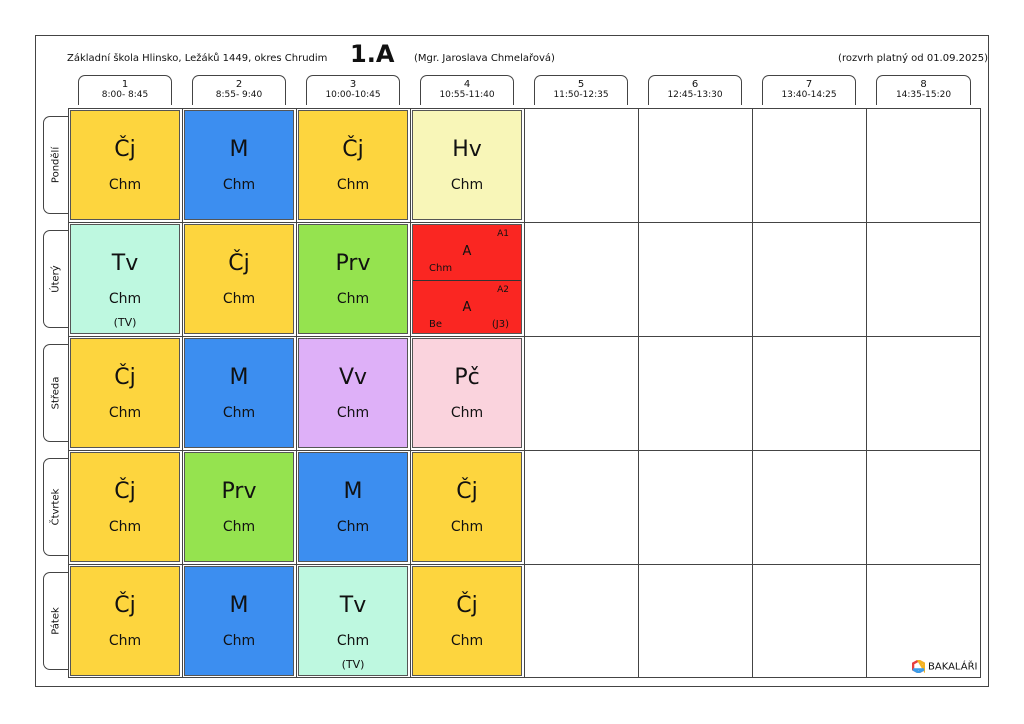  I want to click on period-number: 1, so click(125, 84).